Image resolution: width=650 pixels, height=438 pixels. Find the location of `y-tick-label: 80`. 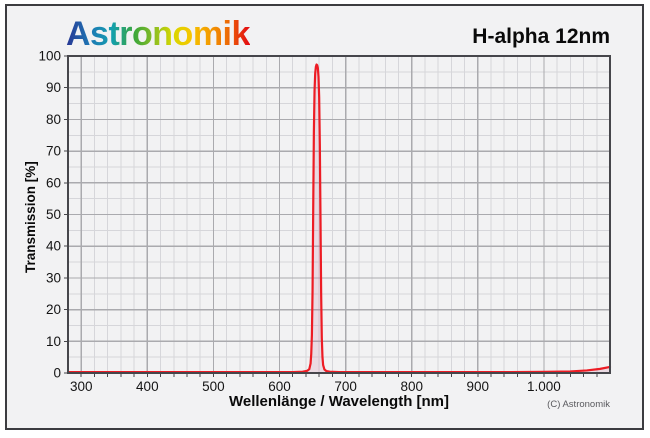

y-tick-label: 80 is located at coordinates (53, 119).